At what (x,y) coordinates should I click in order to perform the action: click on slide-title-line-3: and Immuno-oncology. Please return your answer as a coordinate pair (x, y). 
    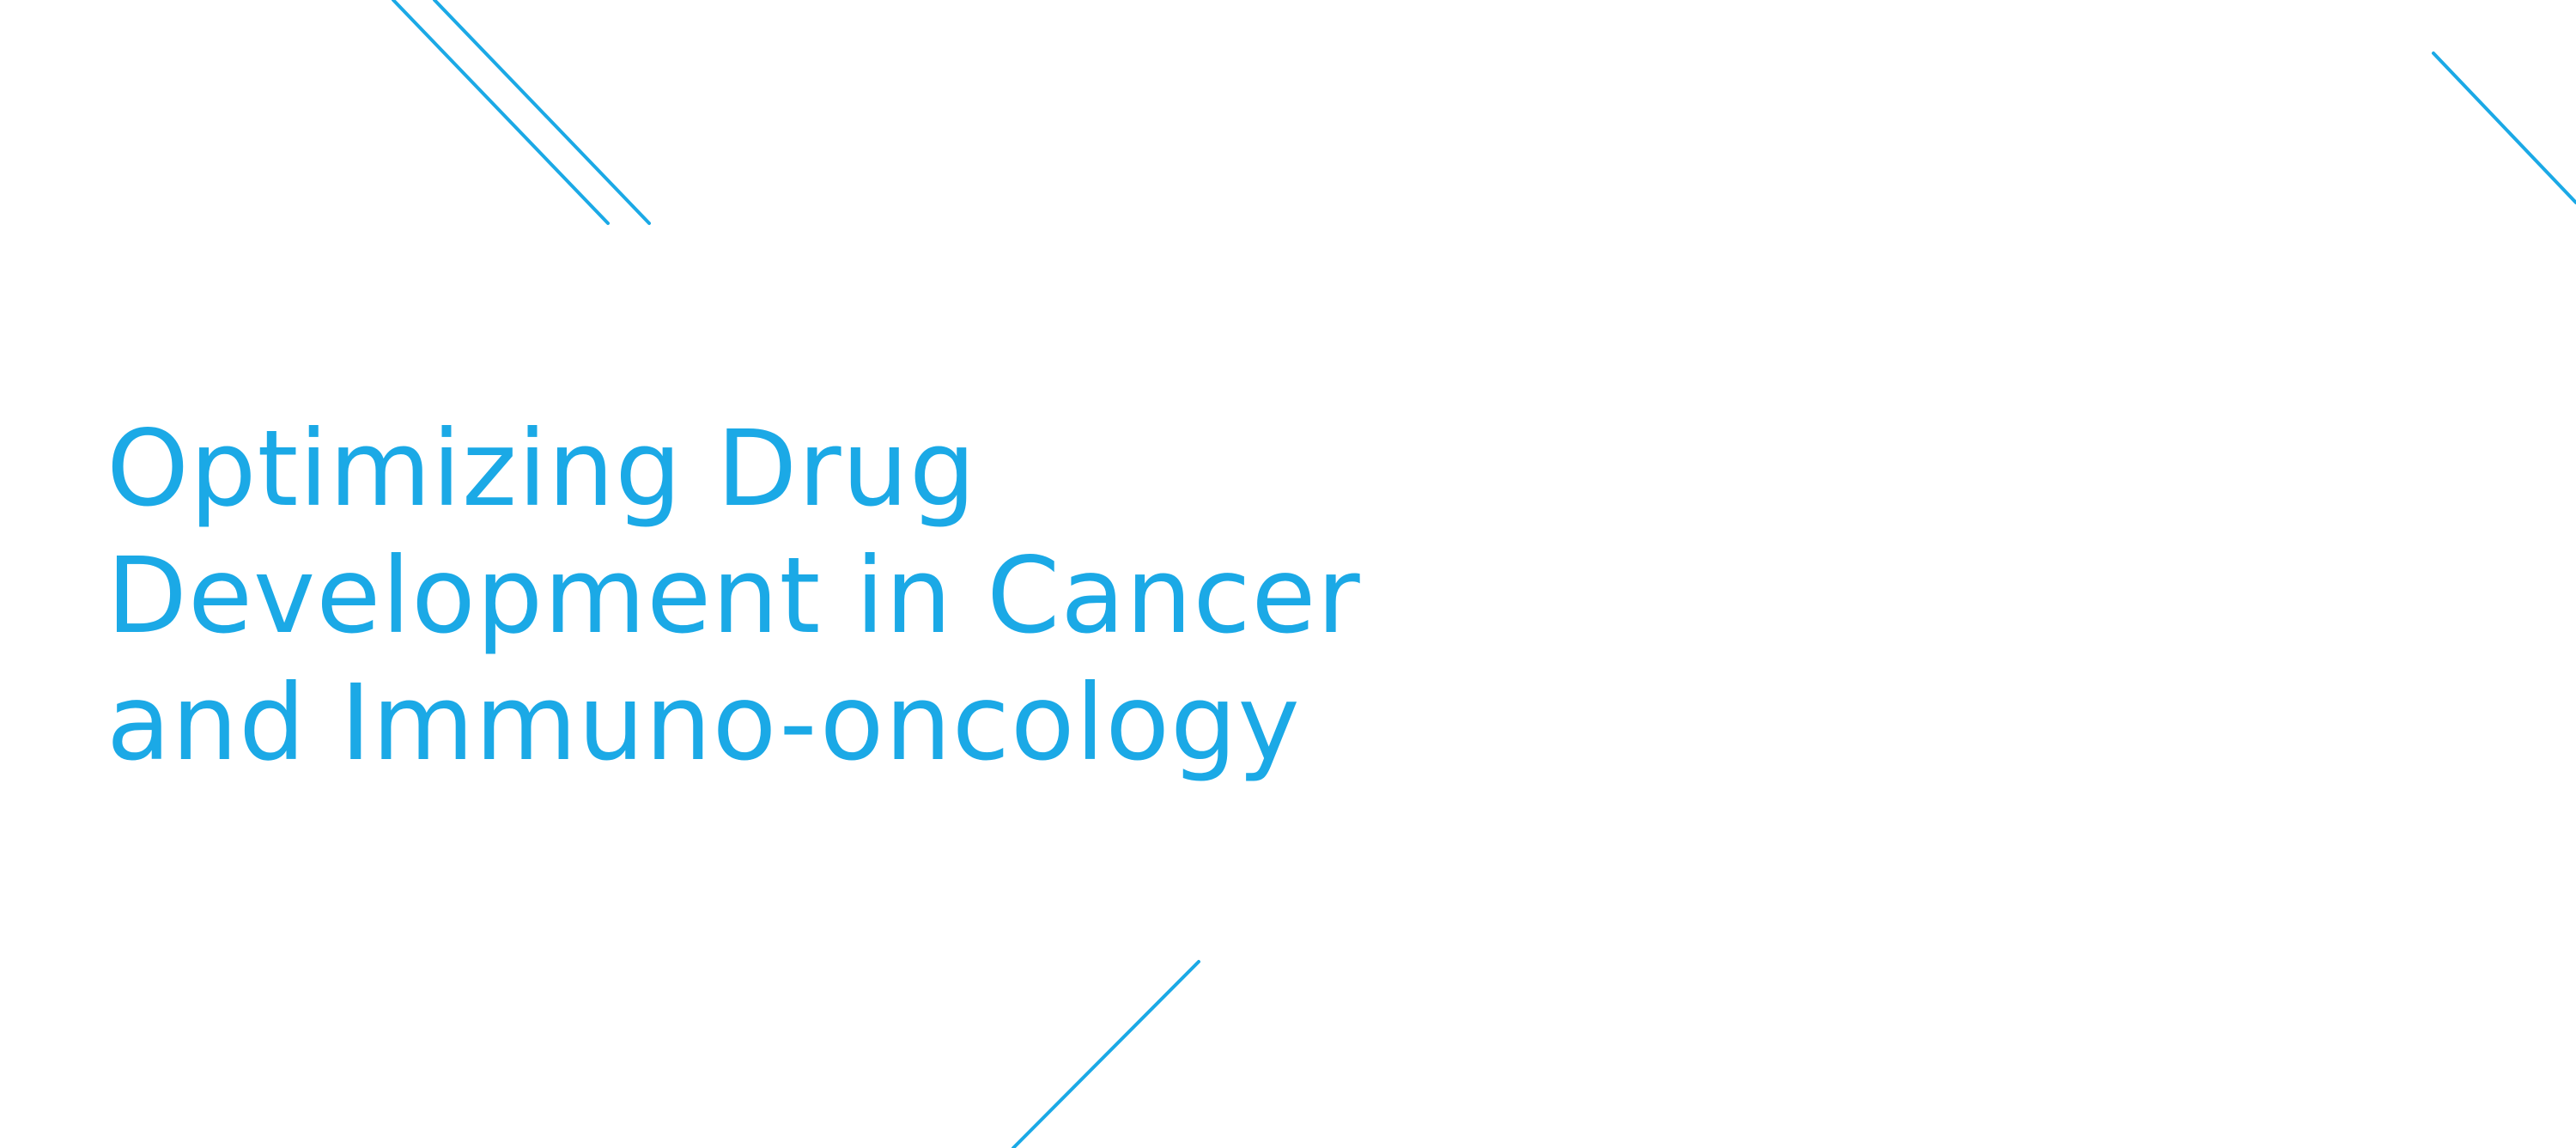
    Looking at the image, I should click on (704, 723).